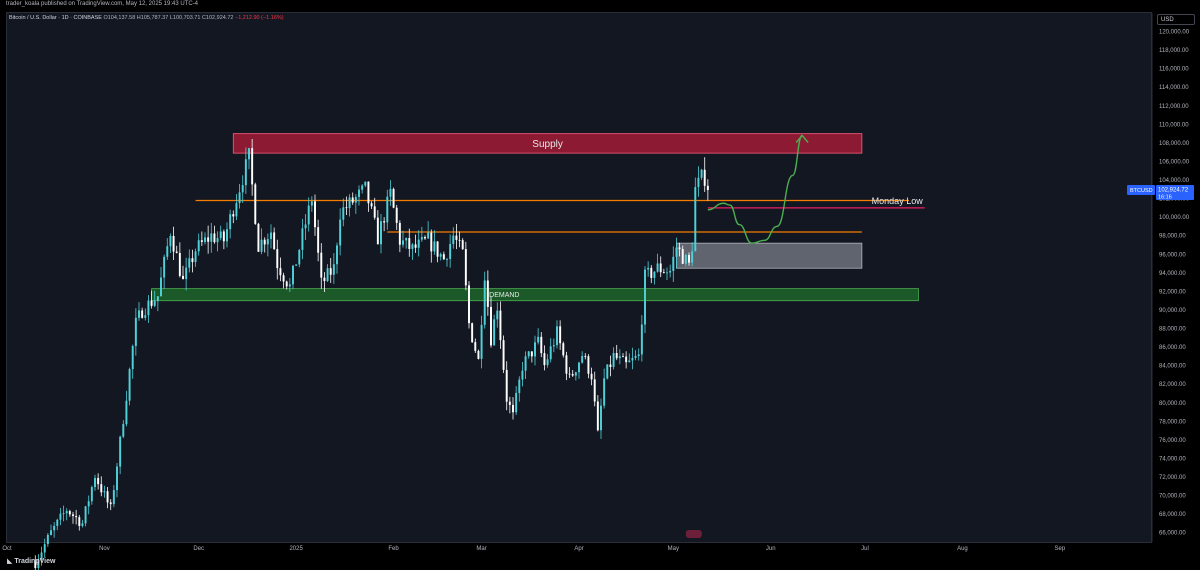  I want to click on x-tick-label: Nov, so click(104, 549).